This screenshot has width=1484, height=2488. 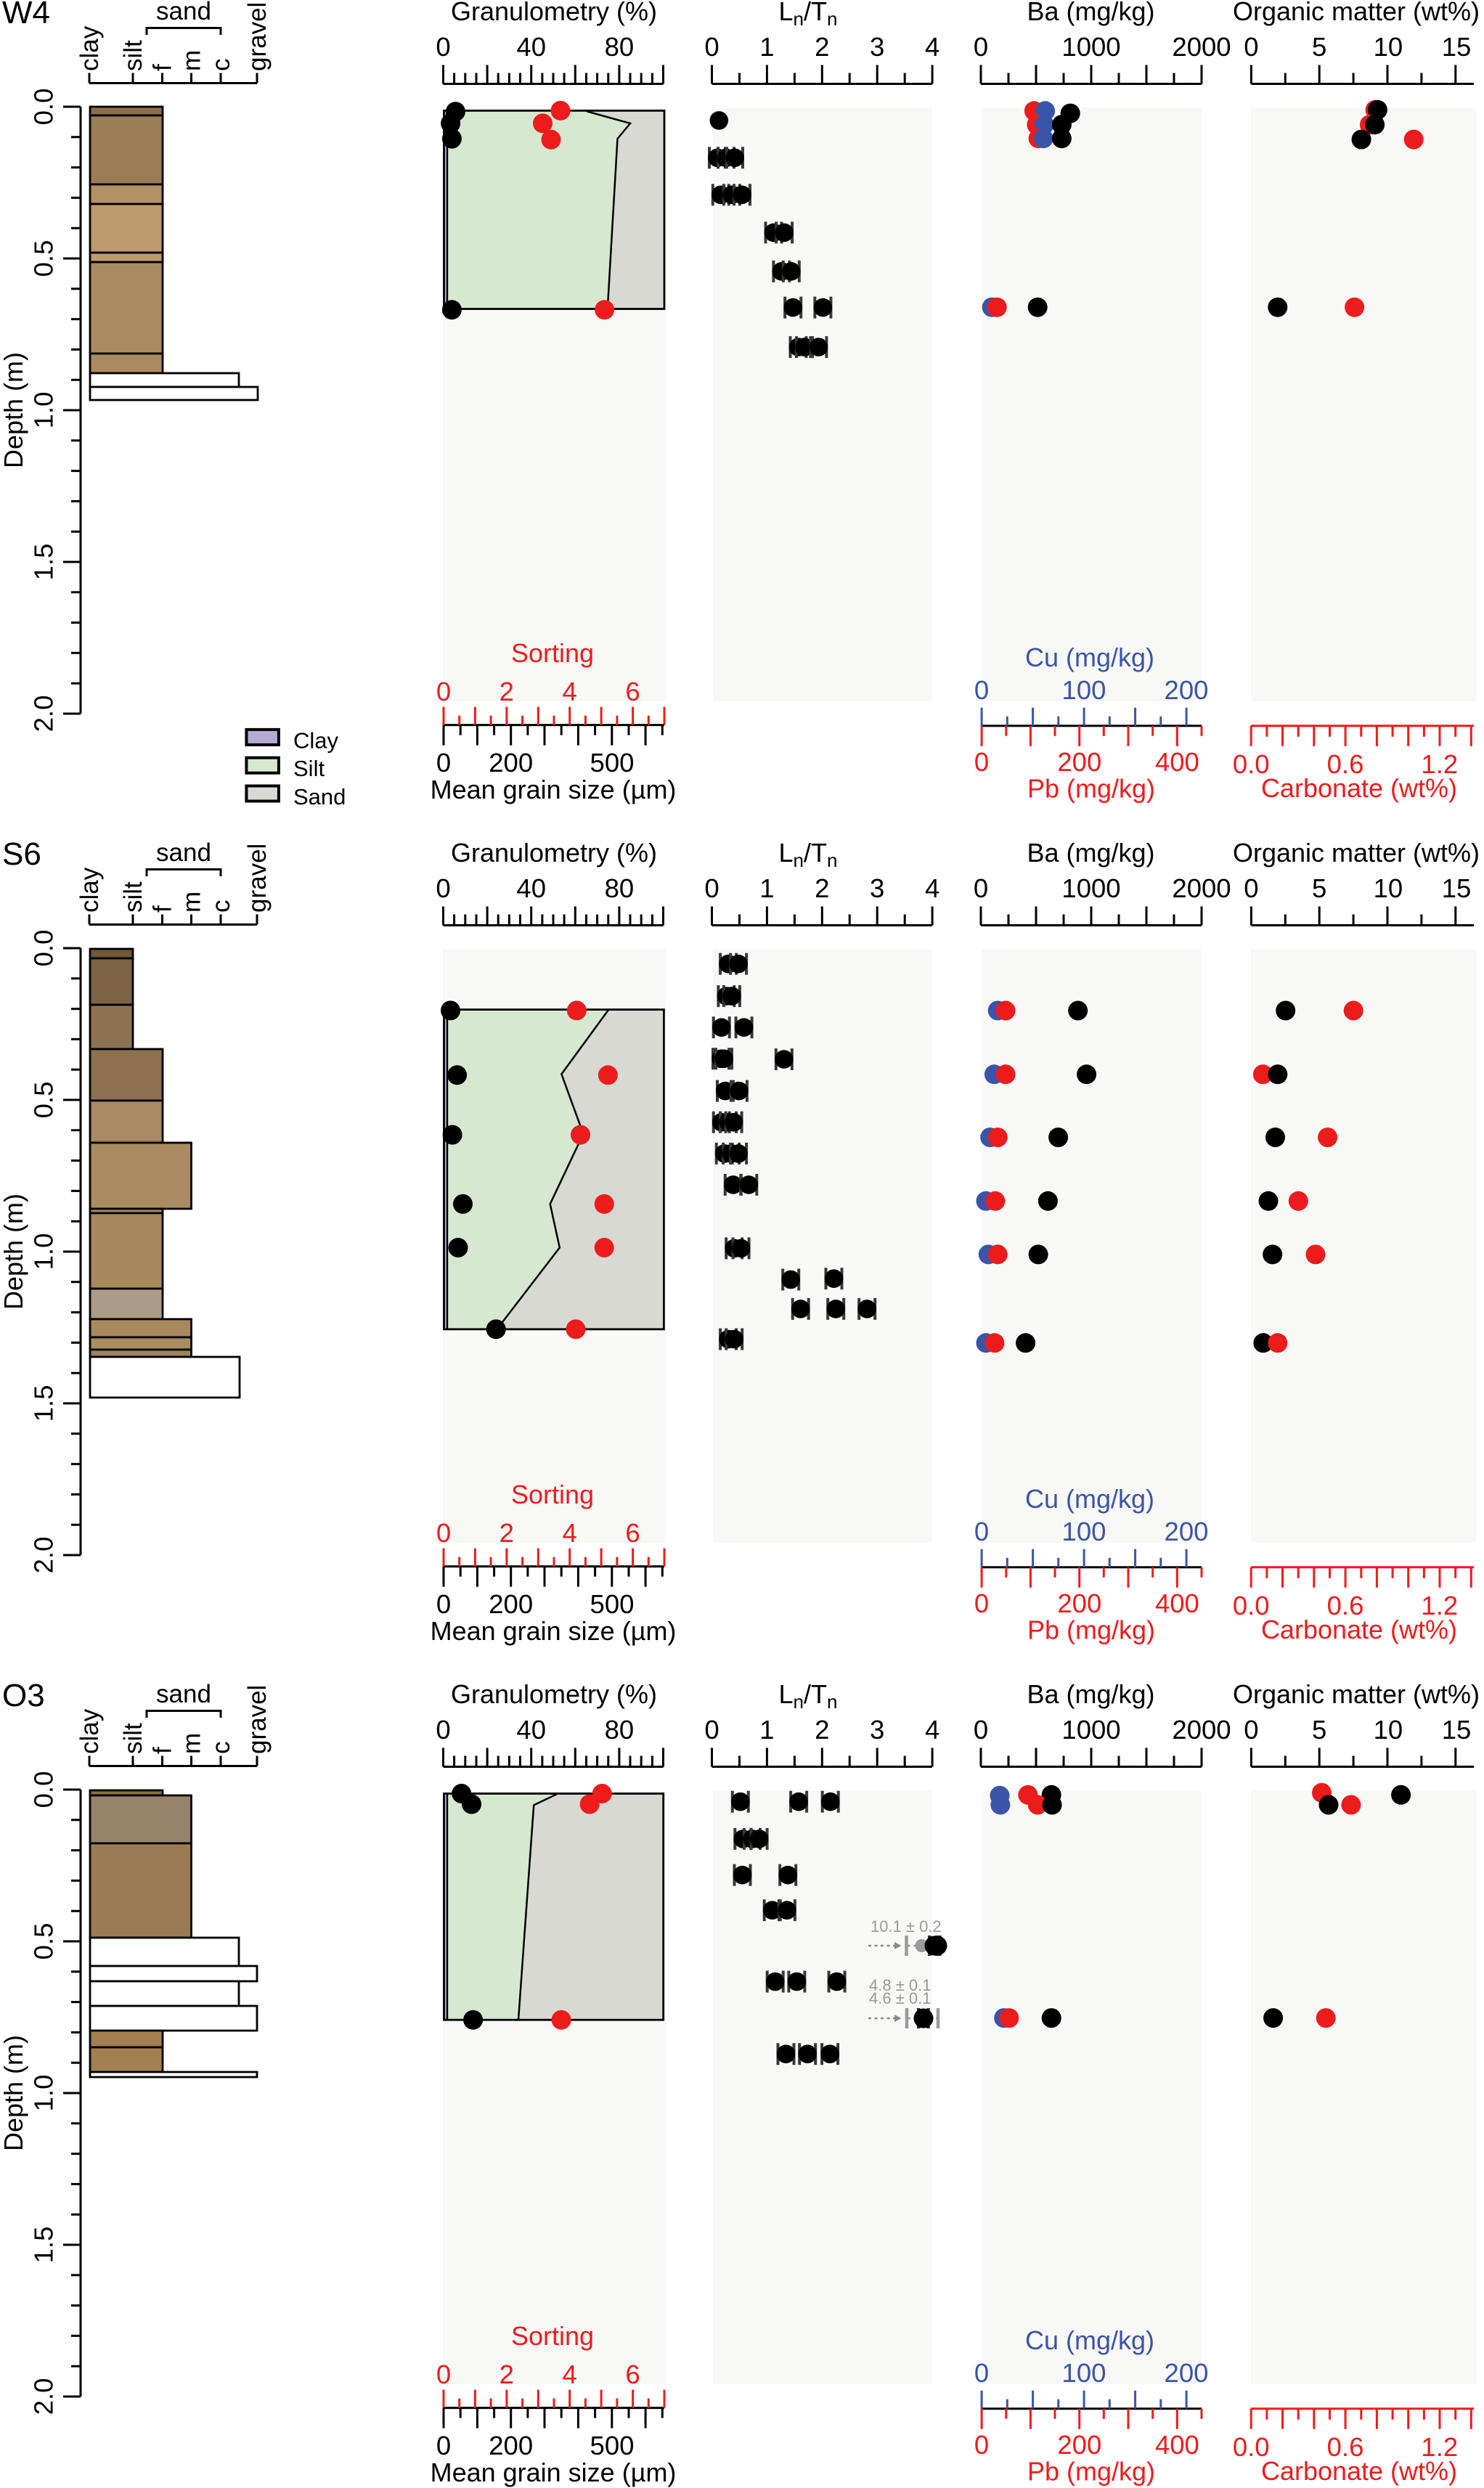 I want to click on svg-text: Silt, so click(x=309, y=768).